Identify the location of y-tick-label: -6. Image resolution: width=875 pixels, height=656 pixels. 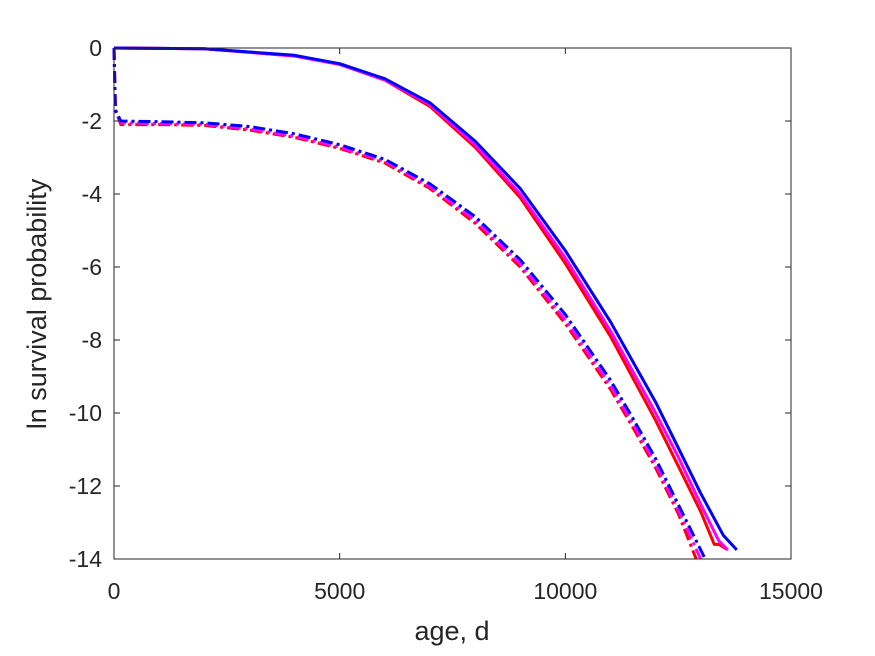
(92, 267).